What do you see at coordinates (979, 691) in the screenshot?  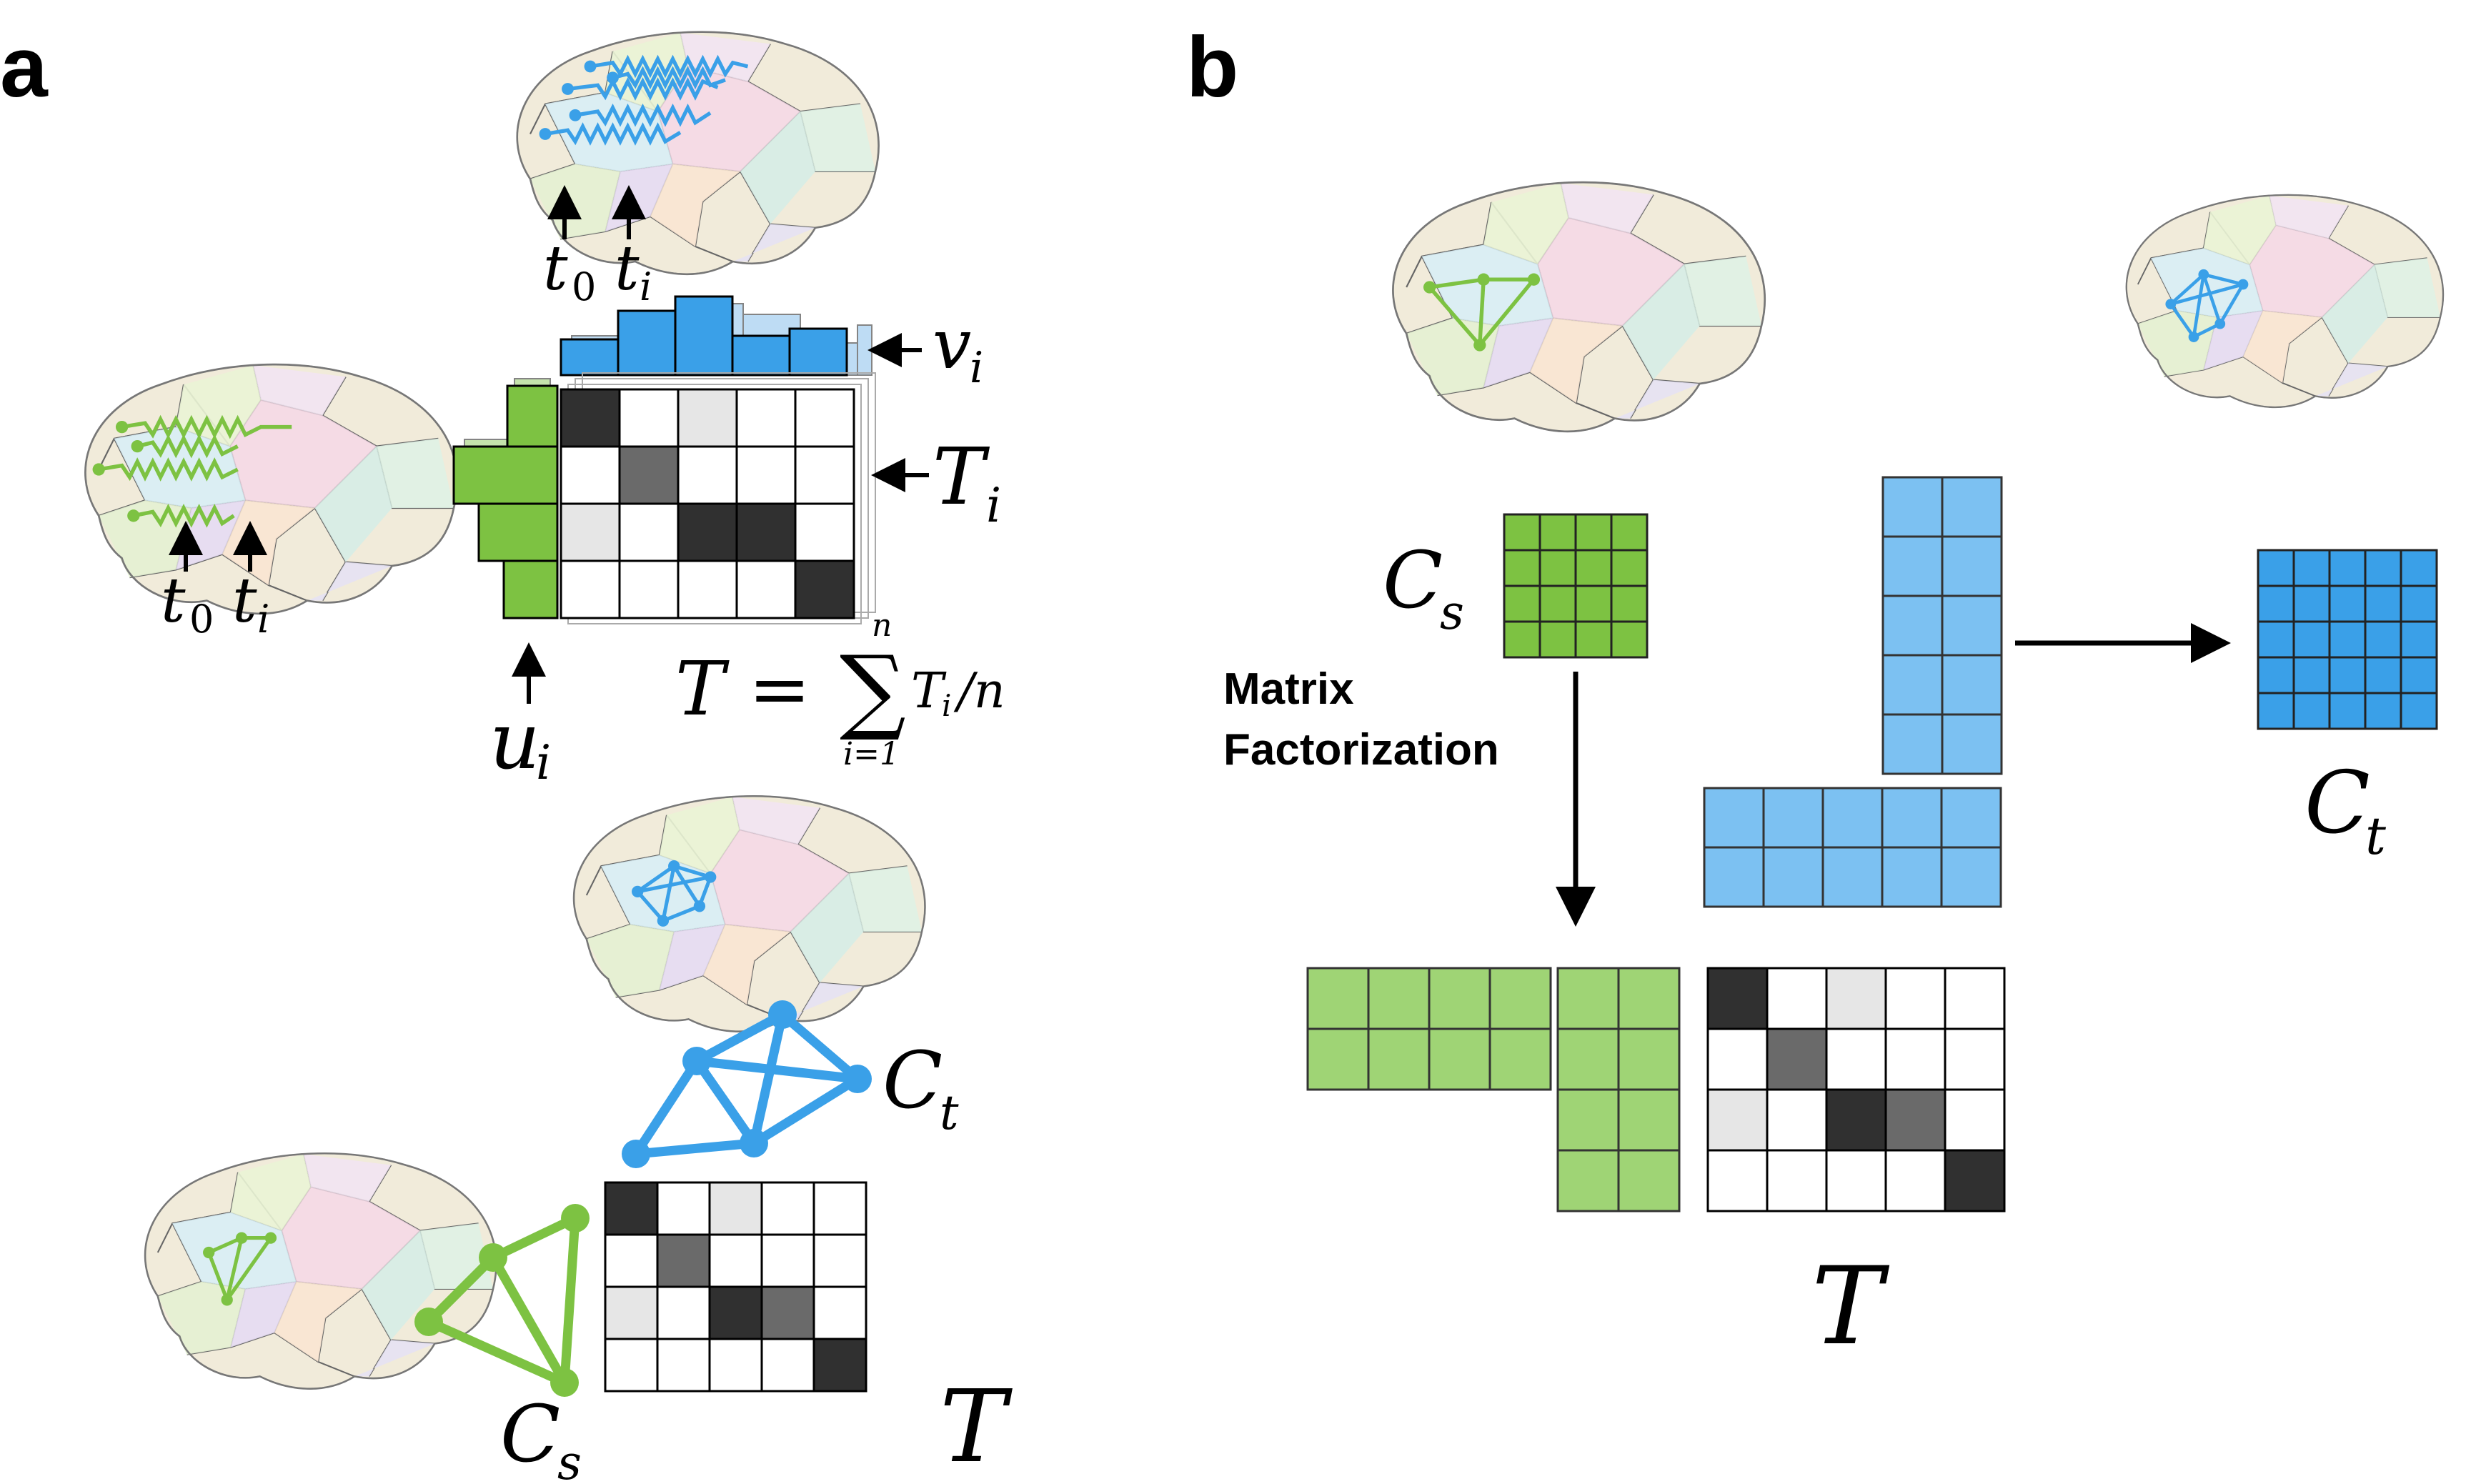 I see `formula-rhs-tail: /n` at bounding box center [979, 691].